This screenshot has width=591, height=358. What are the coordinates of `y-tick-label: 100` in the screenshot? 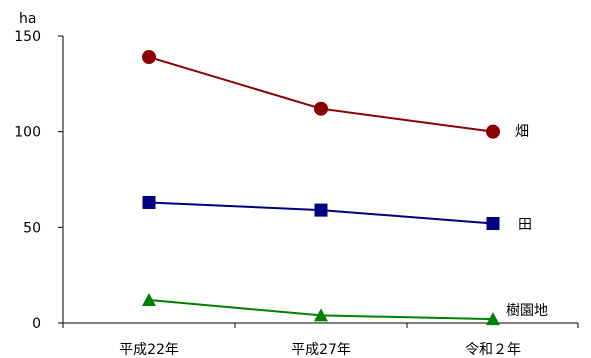 It's located at (27, 133).